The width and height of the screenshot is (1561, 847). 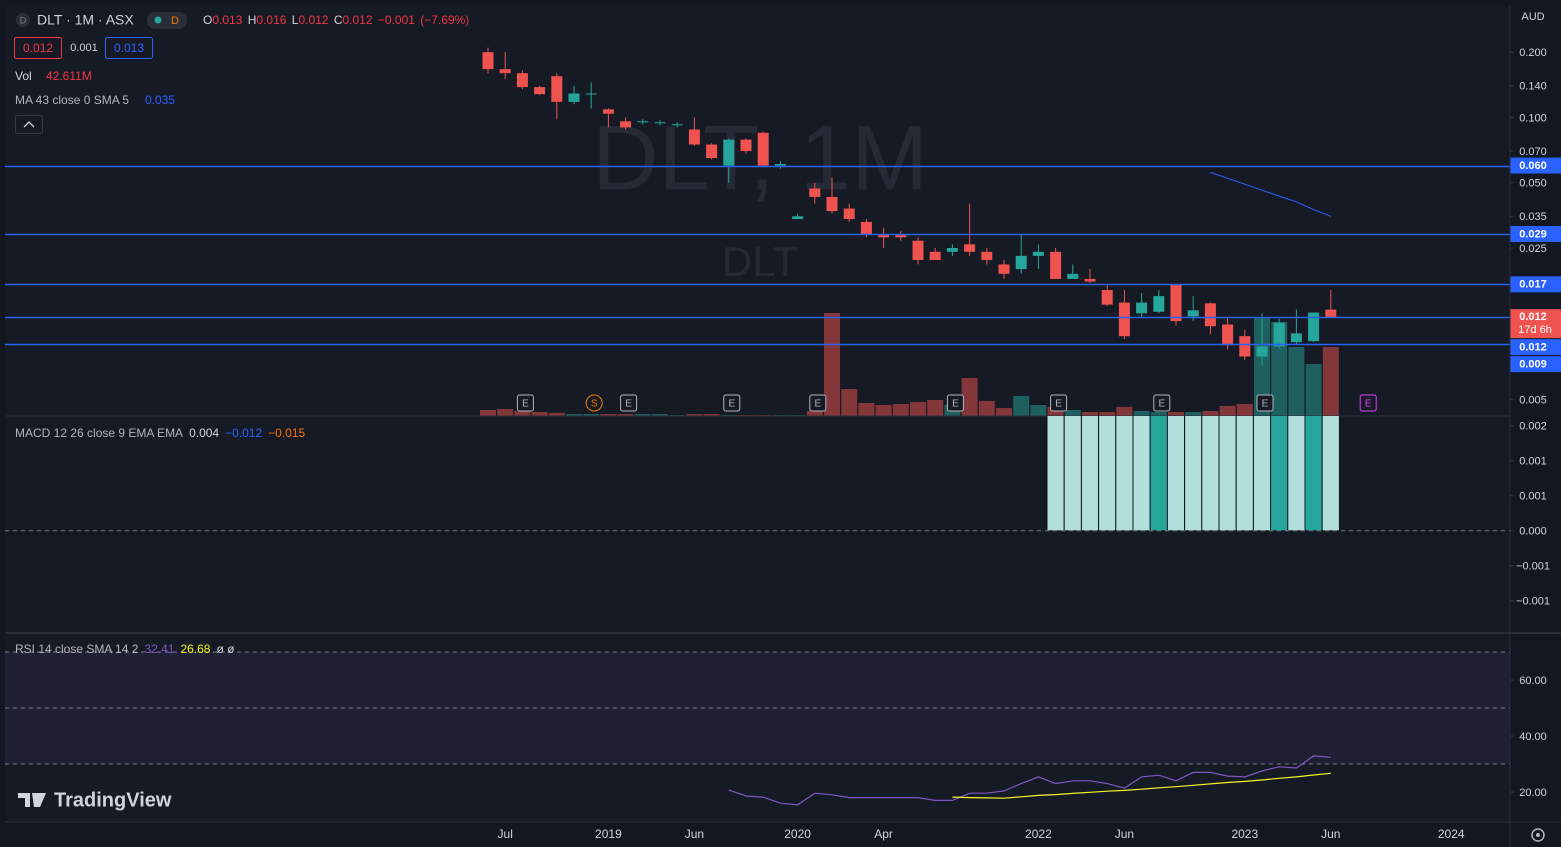 I want to click on hline-label: 0.009, so click(x=1533, y=365).